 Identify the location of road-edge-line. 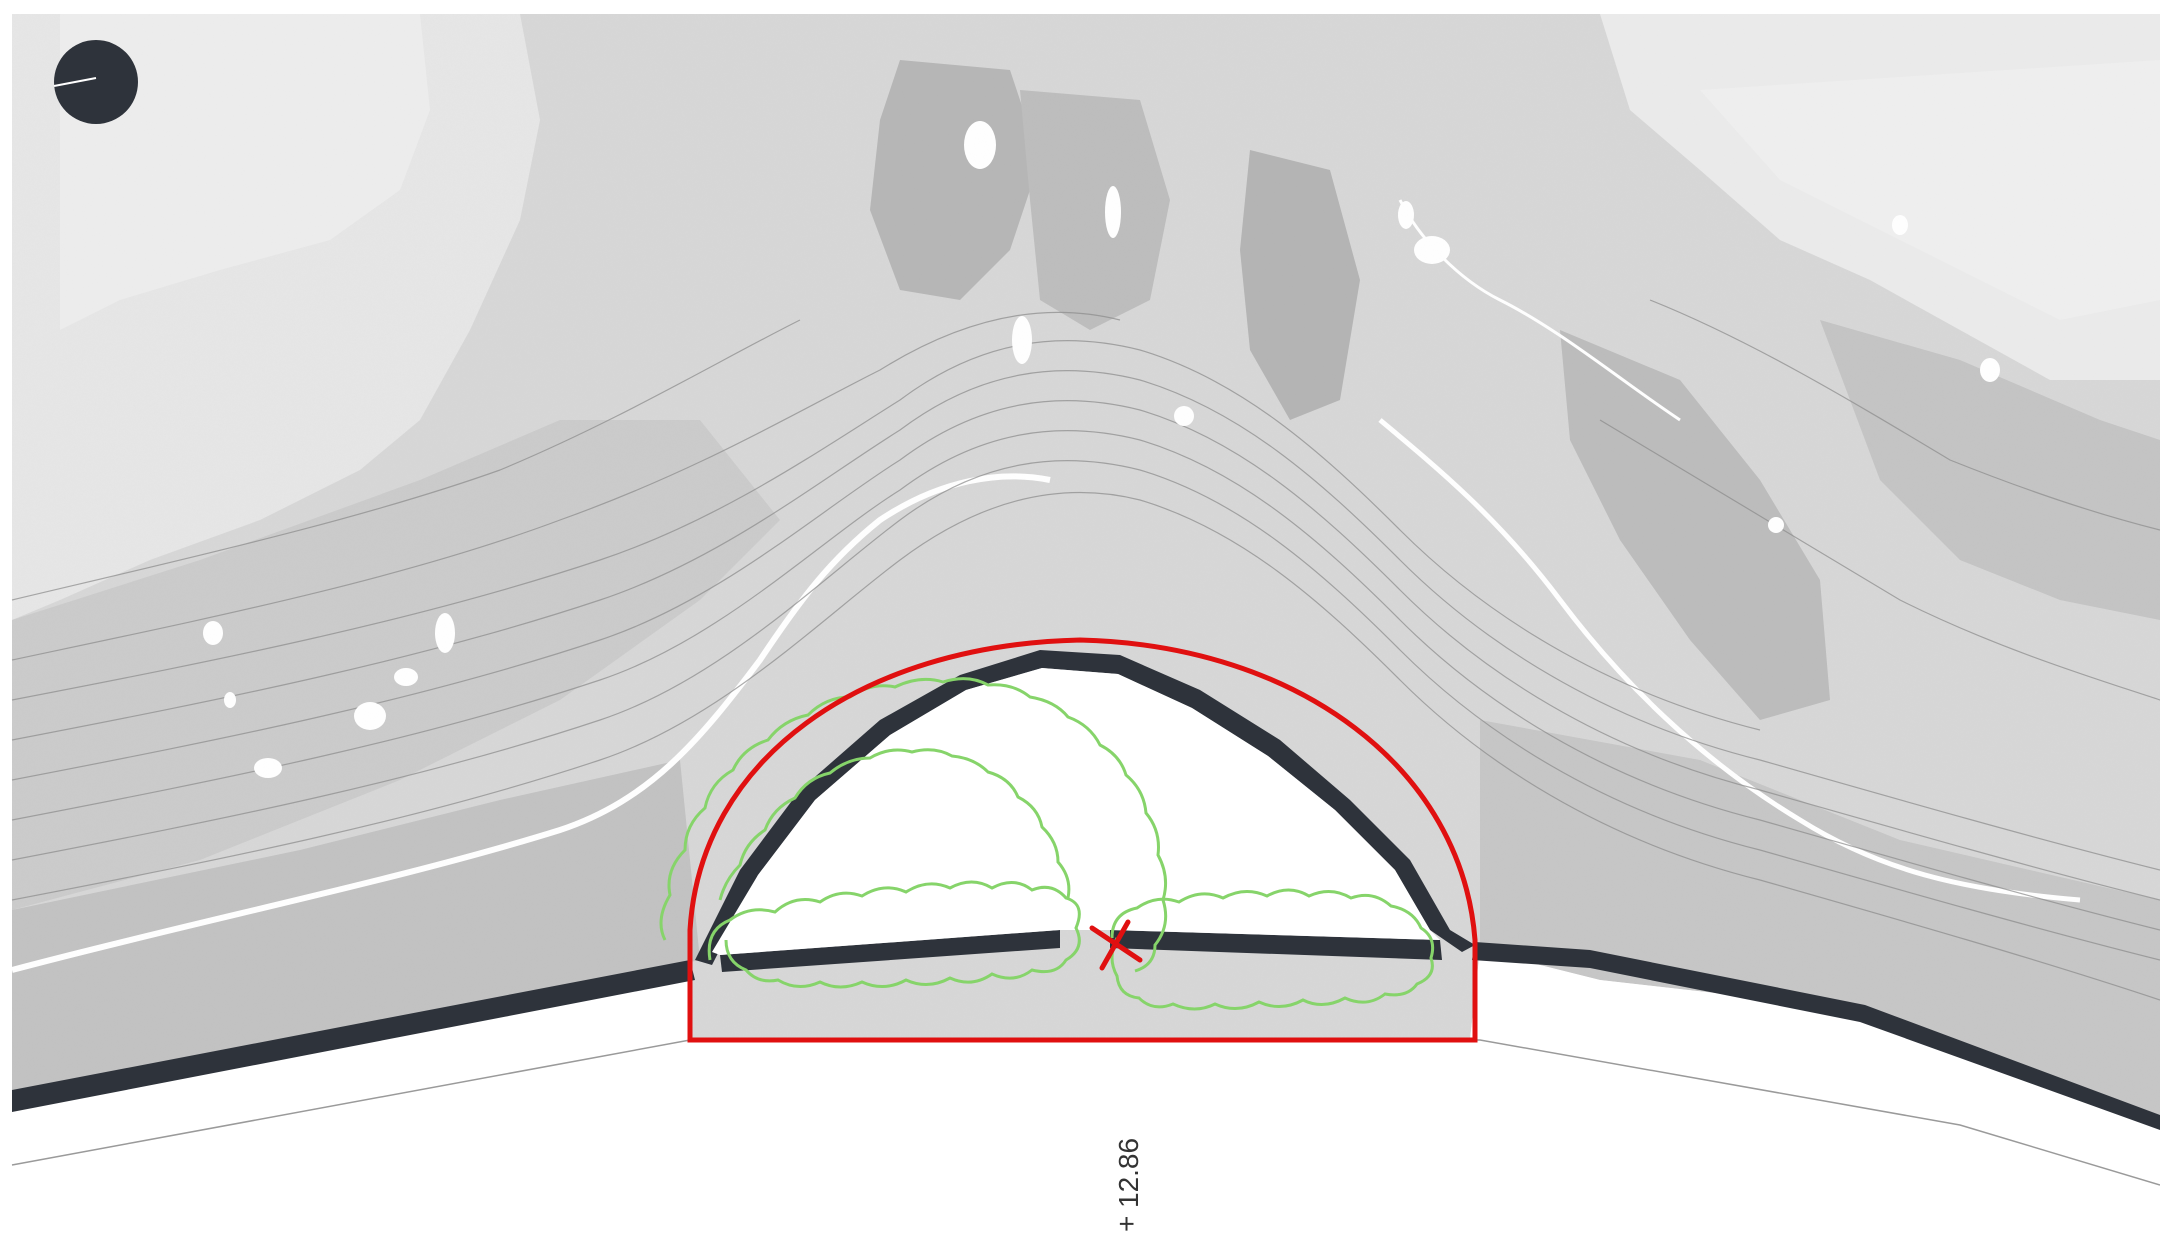
(1085, 1112).